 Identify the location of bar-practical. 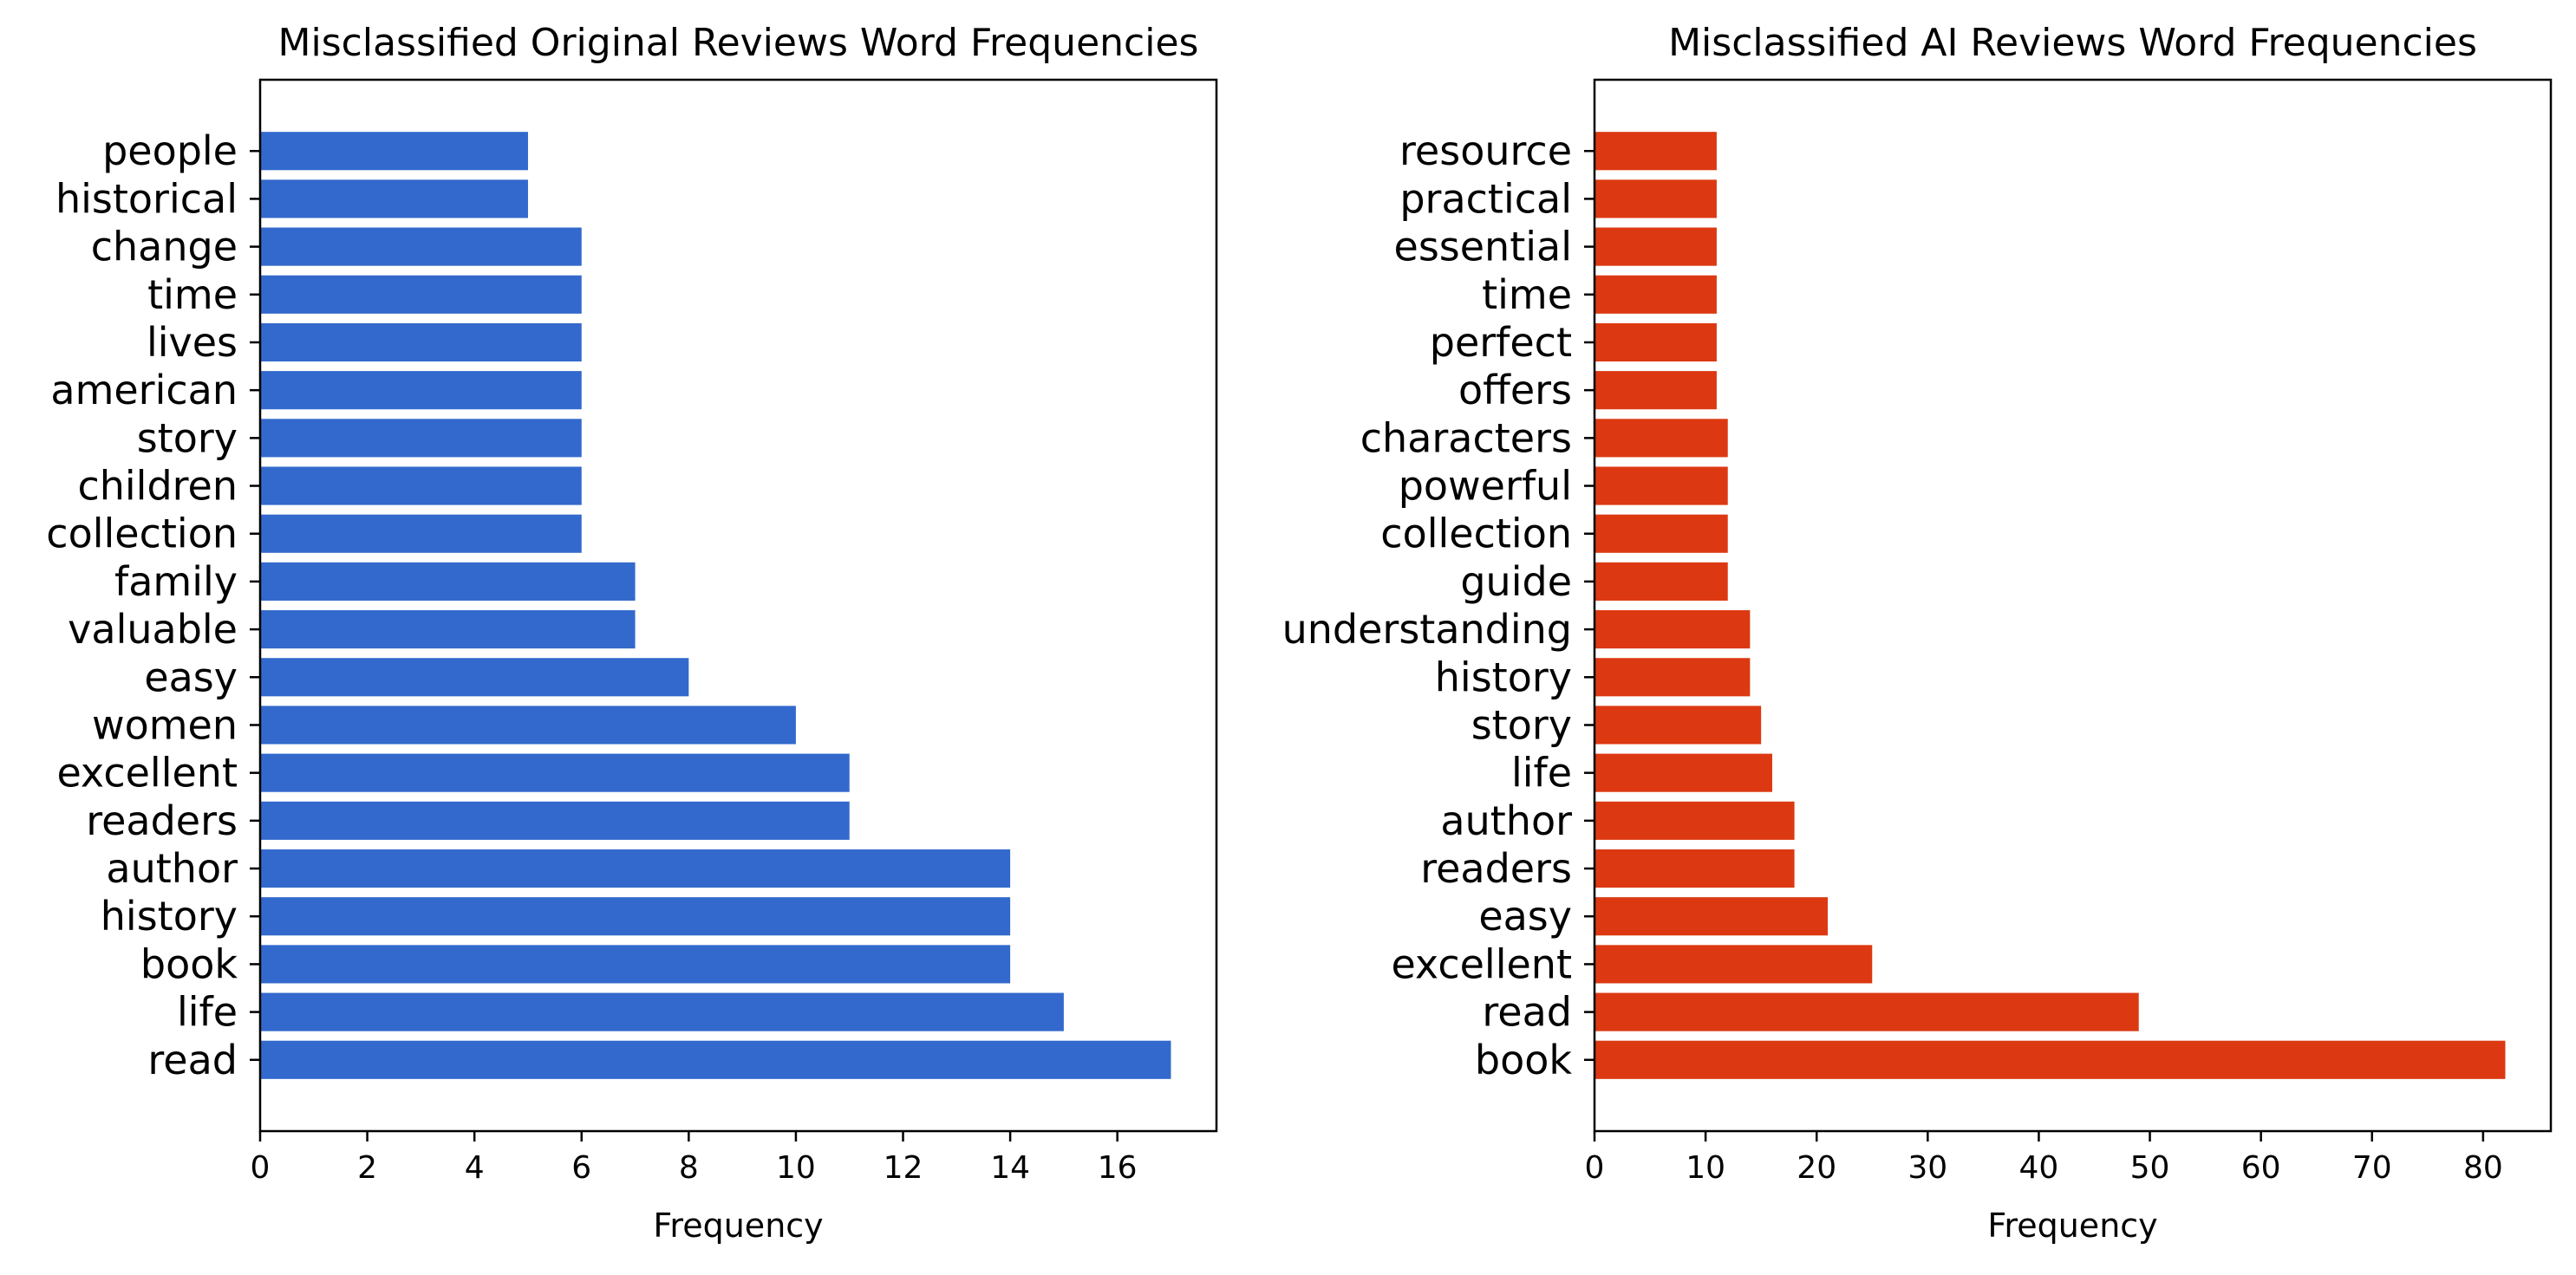
(1656, 198).